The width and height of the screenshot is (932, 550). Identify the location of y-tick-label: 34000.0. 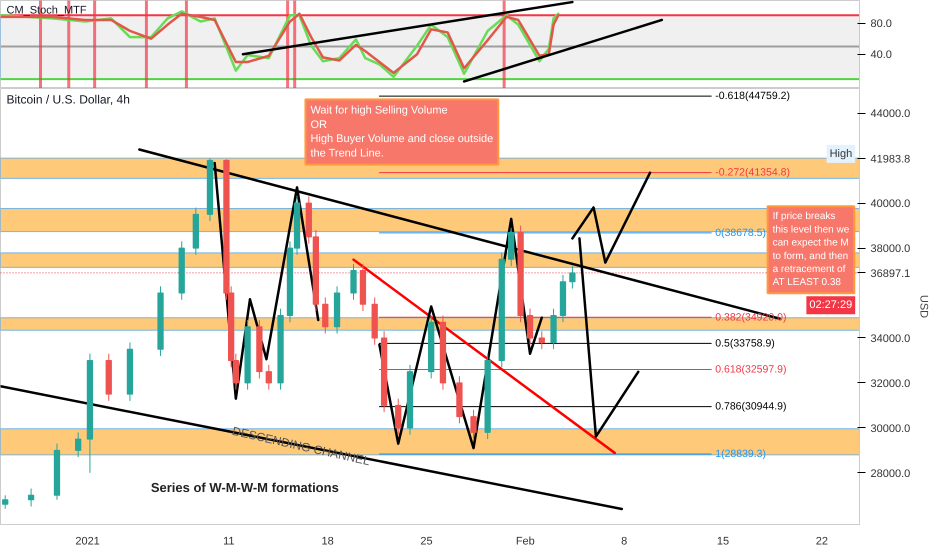
(890, 338).